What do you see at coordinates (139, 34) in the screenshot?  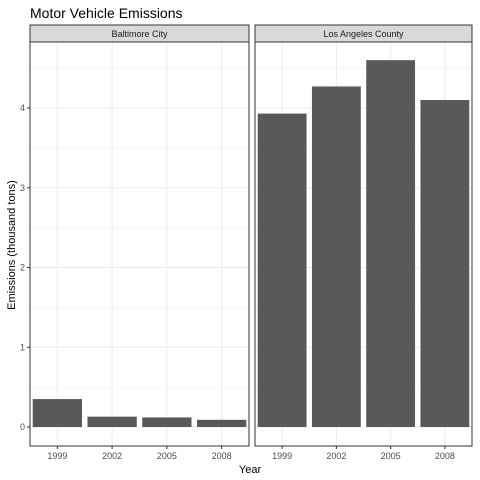 I see `facet-strip-label: Baltimore City` at bounding box center [139, 34].